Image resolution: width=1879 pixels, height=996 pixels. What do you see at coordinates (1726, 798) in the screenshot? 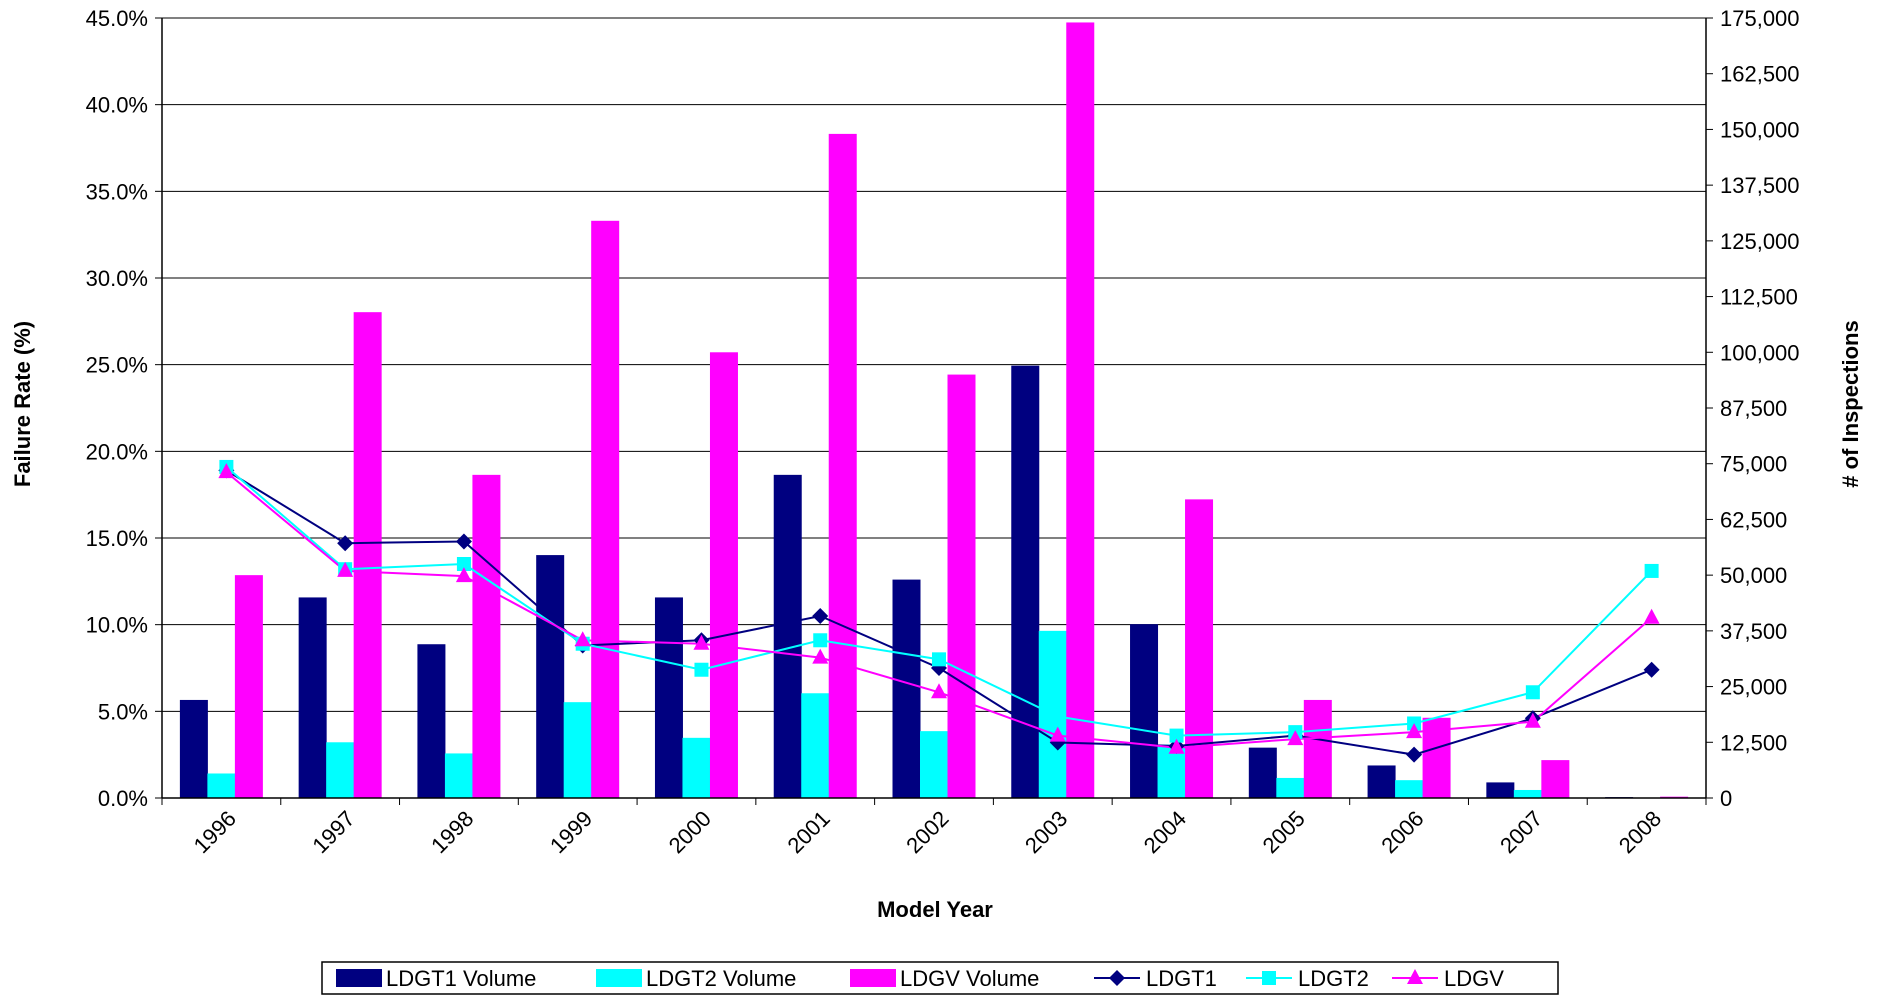
I see `right-tick-label: 0` at bounding box center [1726, 798].